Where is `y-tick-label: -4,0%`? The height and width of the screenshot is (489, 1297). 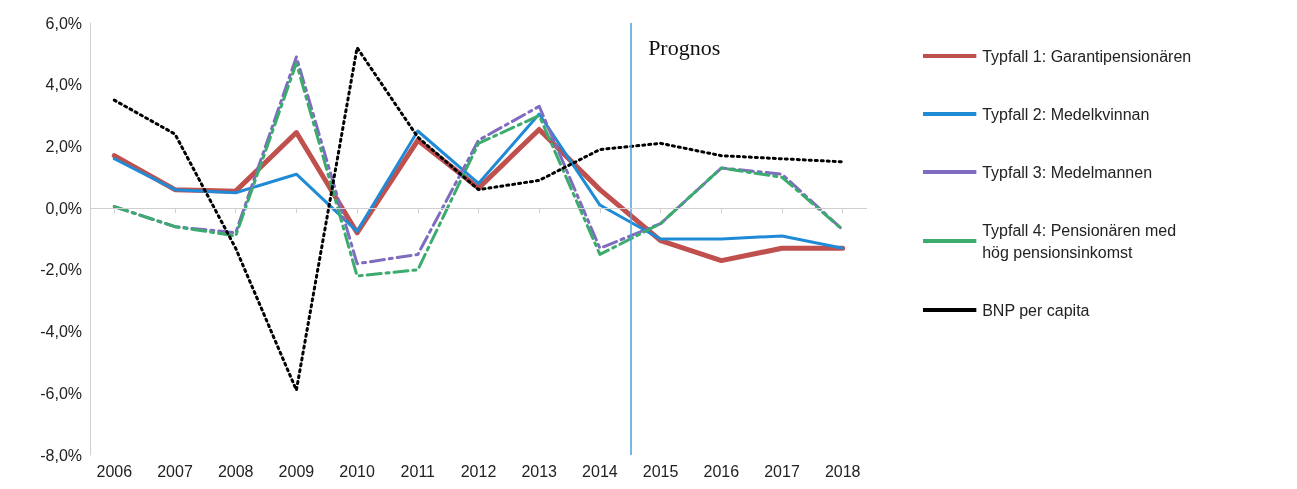 y-tick-label: -4,0% is located at coordinates (61, 332).